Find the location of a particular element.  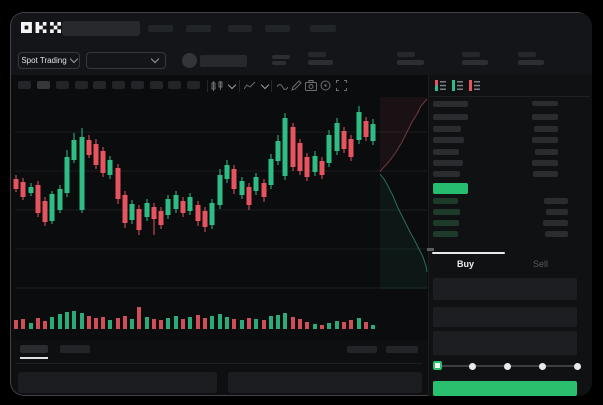

draw-pencil-icon is located at coordinates (296, 85).